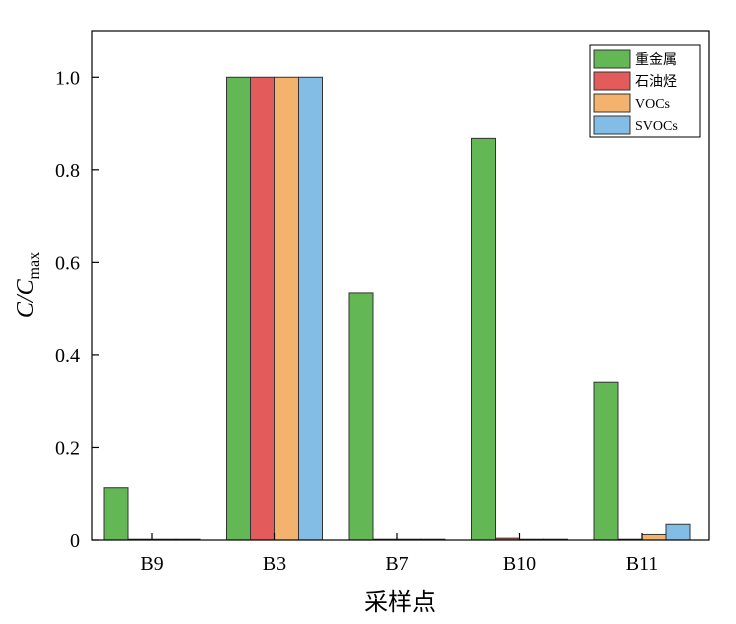 Image resolution: width=736 pixels, height=624 pixels. I want to click on legend-label-重金属: 重金属, so click(656, 60).